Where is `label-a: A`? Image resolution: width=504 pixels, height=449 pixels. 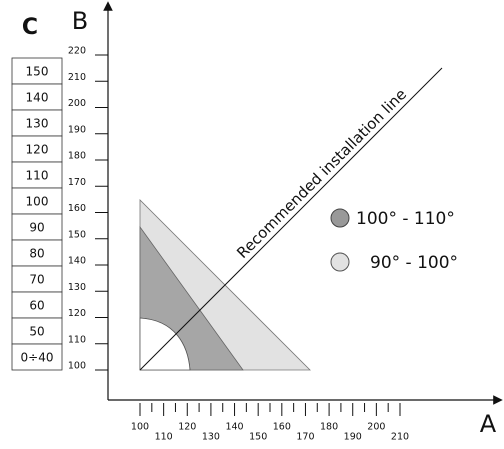
label-a: A is located at coordinates (488, 424).